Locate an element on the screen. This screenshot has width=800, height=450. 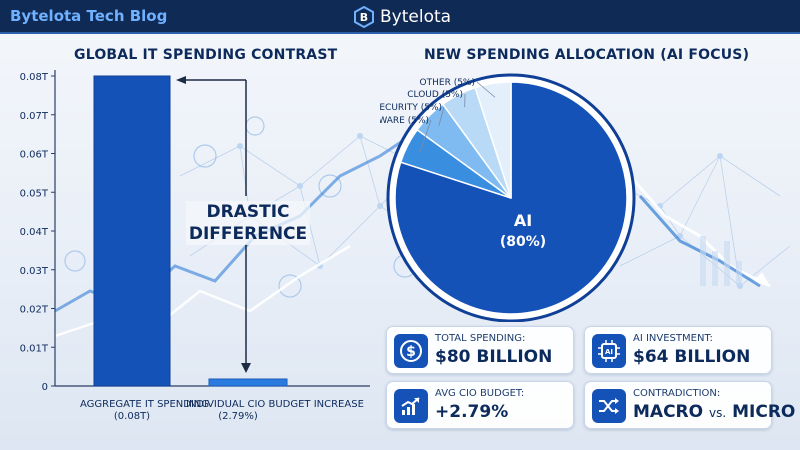
brand-name: Bytelota is located at coordinates (416, 17).